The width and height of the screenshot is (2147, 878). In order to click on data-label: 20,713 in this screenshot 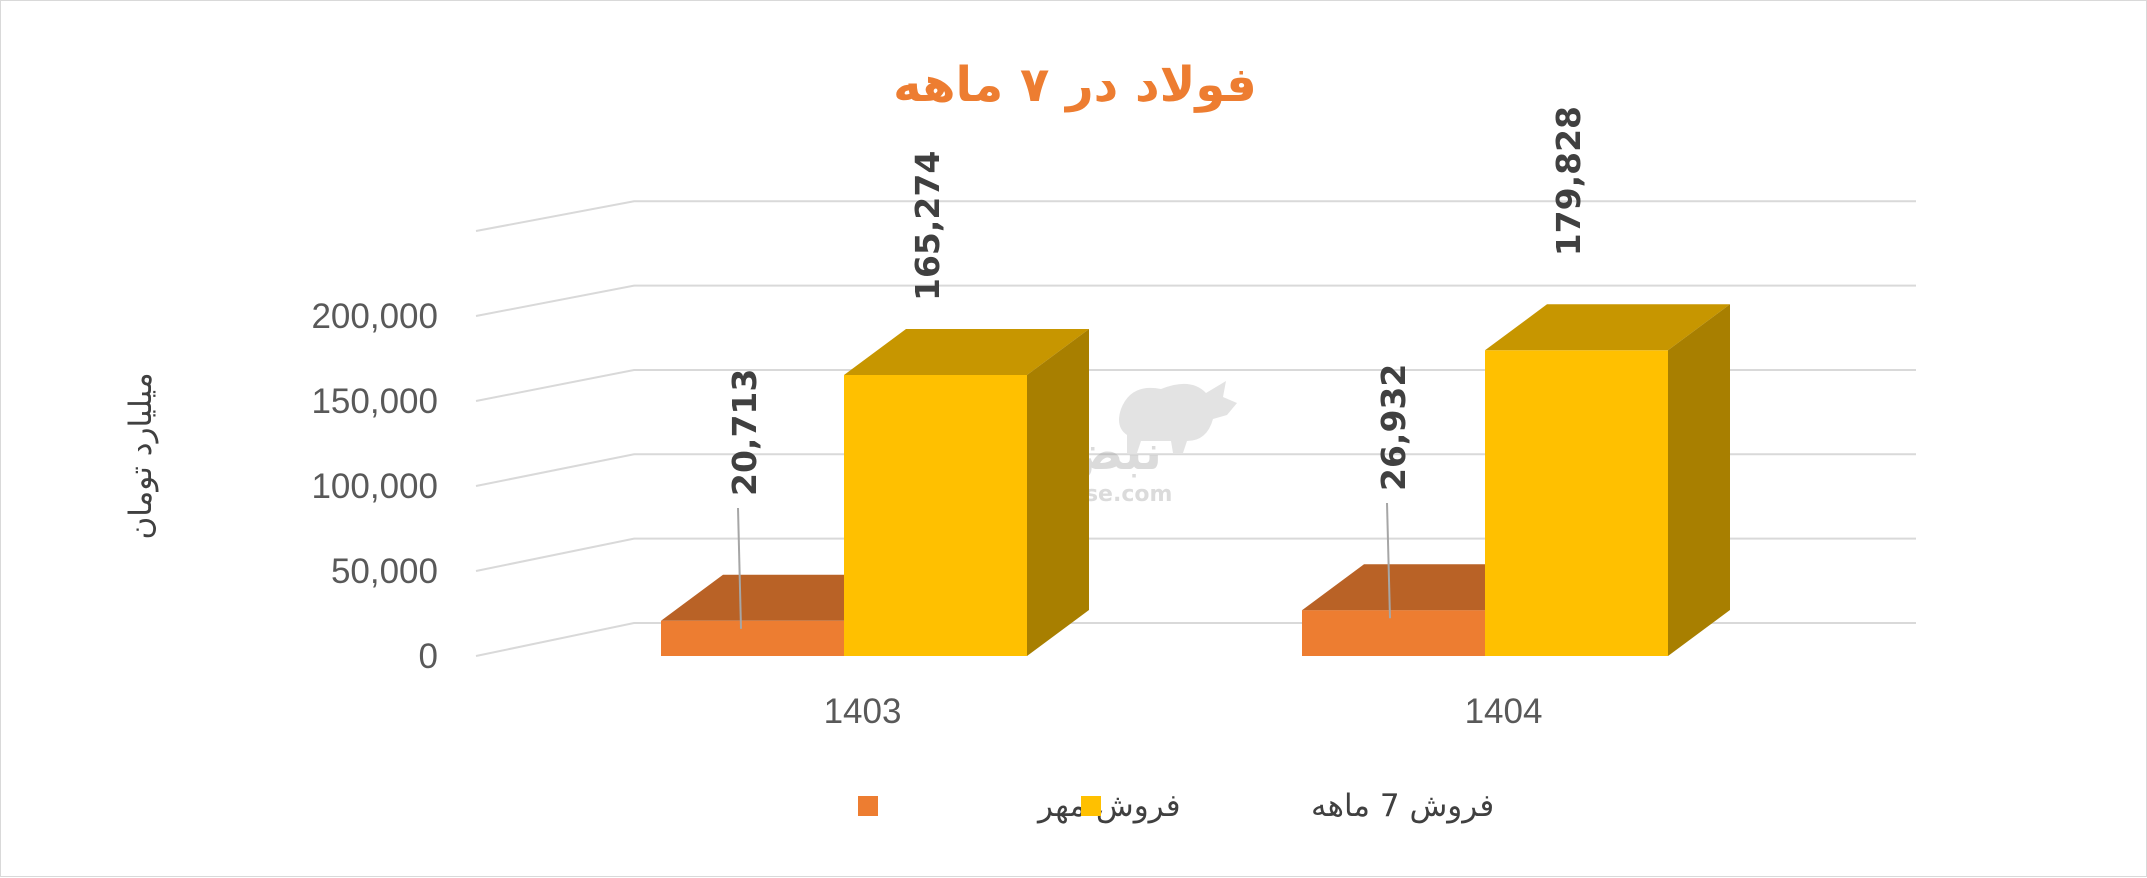, I will do `click(744, 432)`.